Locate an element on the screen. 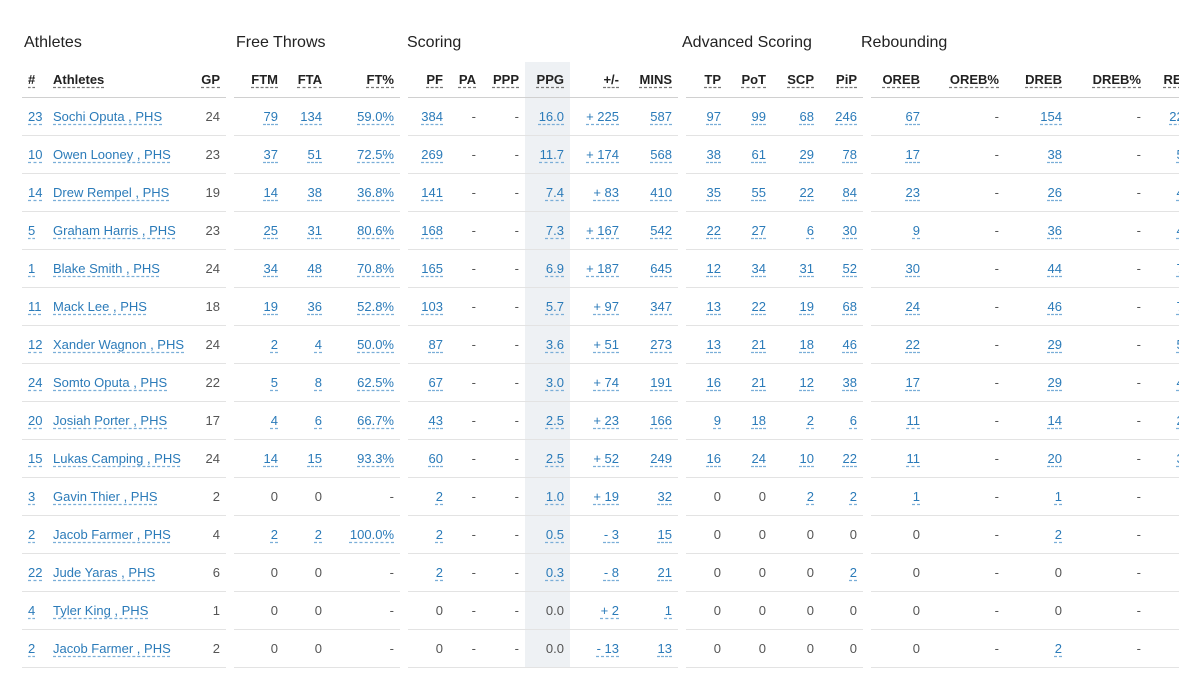  stat-link: 49 is located at coordinates (1178, 192).